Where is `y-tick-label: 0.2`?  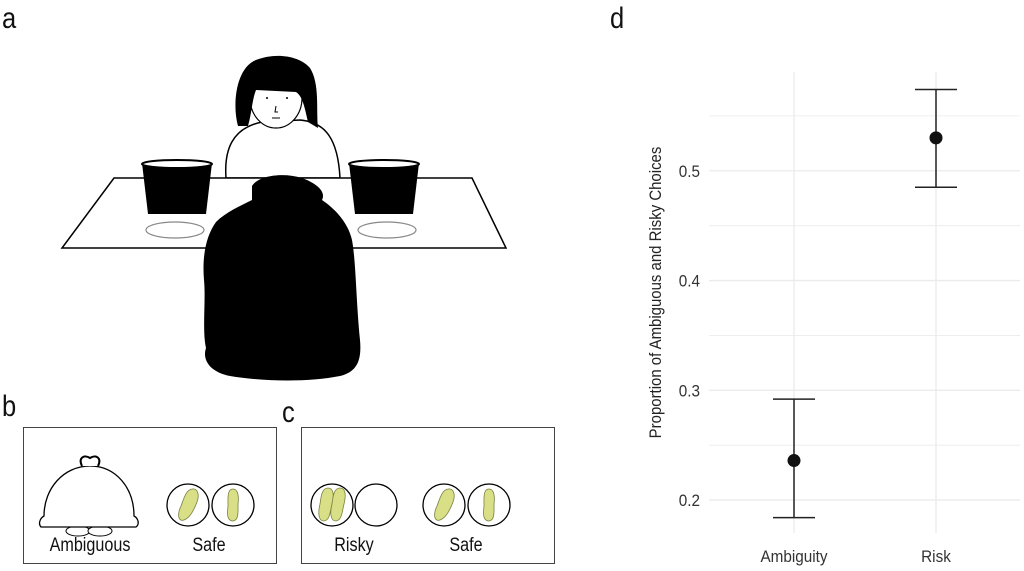
y-tick-label: 0.2 is located at coordinates (689, 500).